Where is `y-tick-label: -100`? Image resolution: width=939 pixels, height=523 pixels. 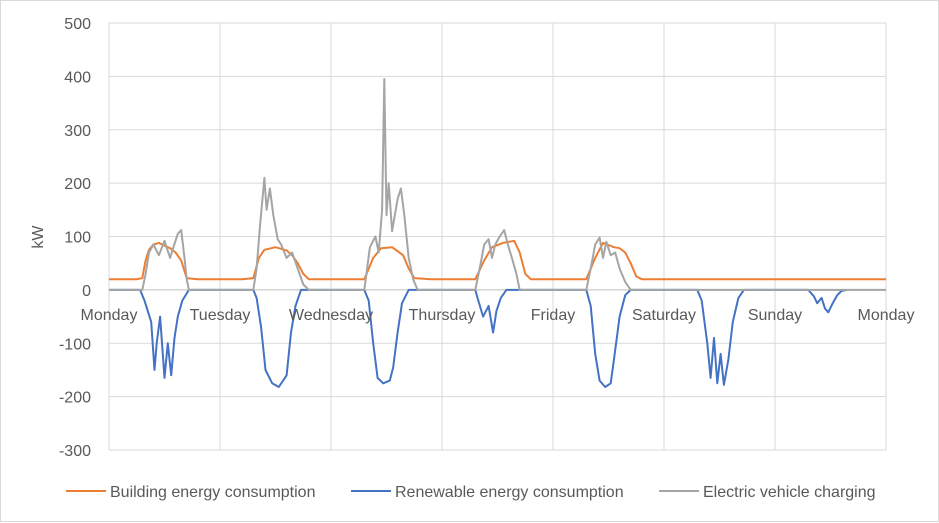
y-tick-label: -100 is located at coordinates (75, 344).